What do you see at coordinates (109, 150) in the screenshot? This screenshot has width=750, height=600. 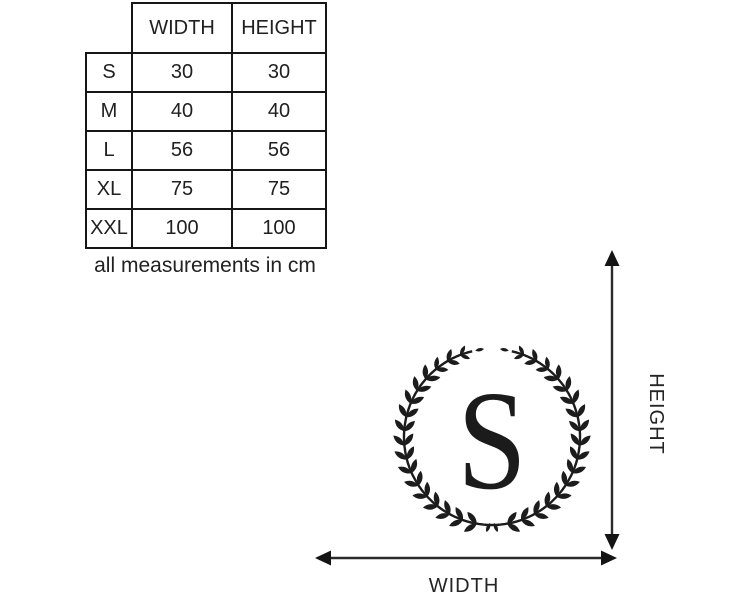 I see `size-label: L` at bounding box center [109, 150].